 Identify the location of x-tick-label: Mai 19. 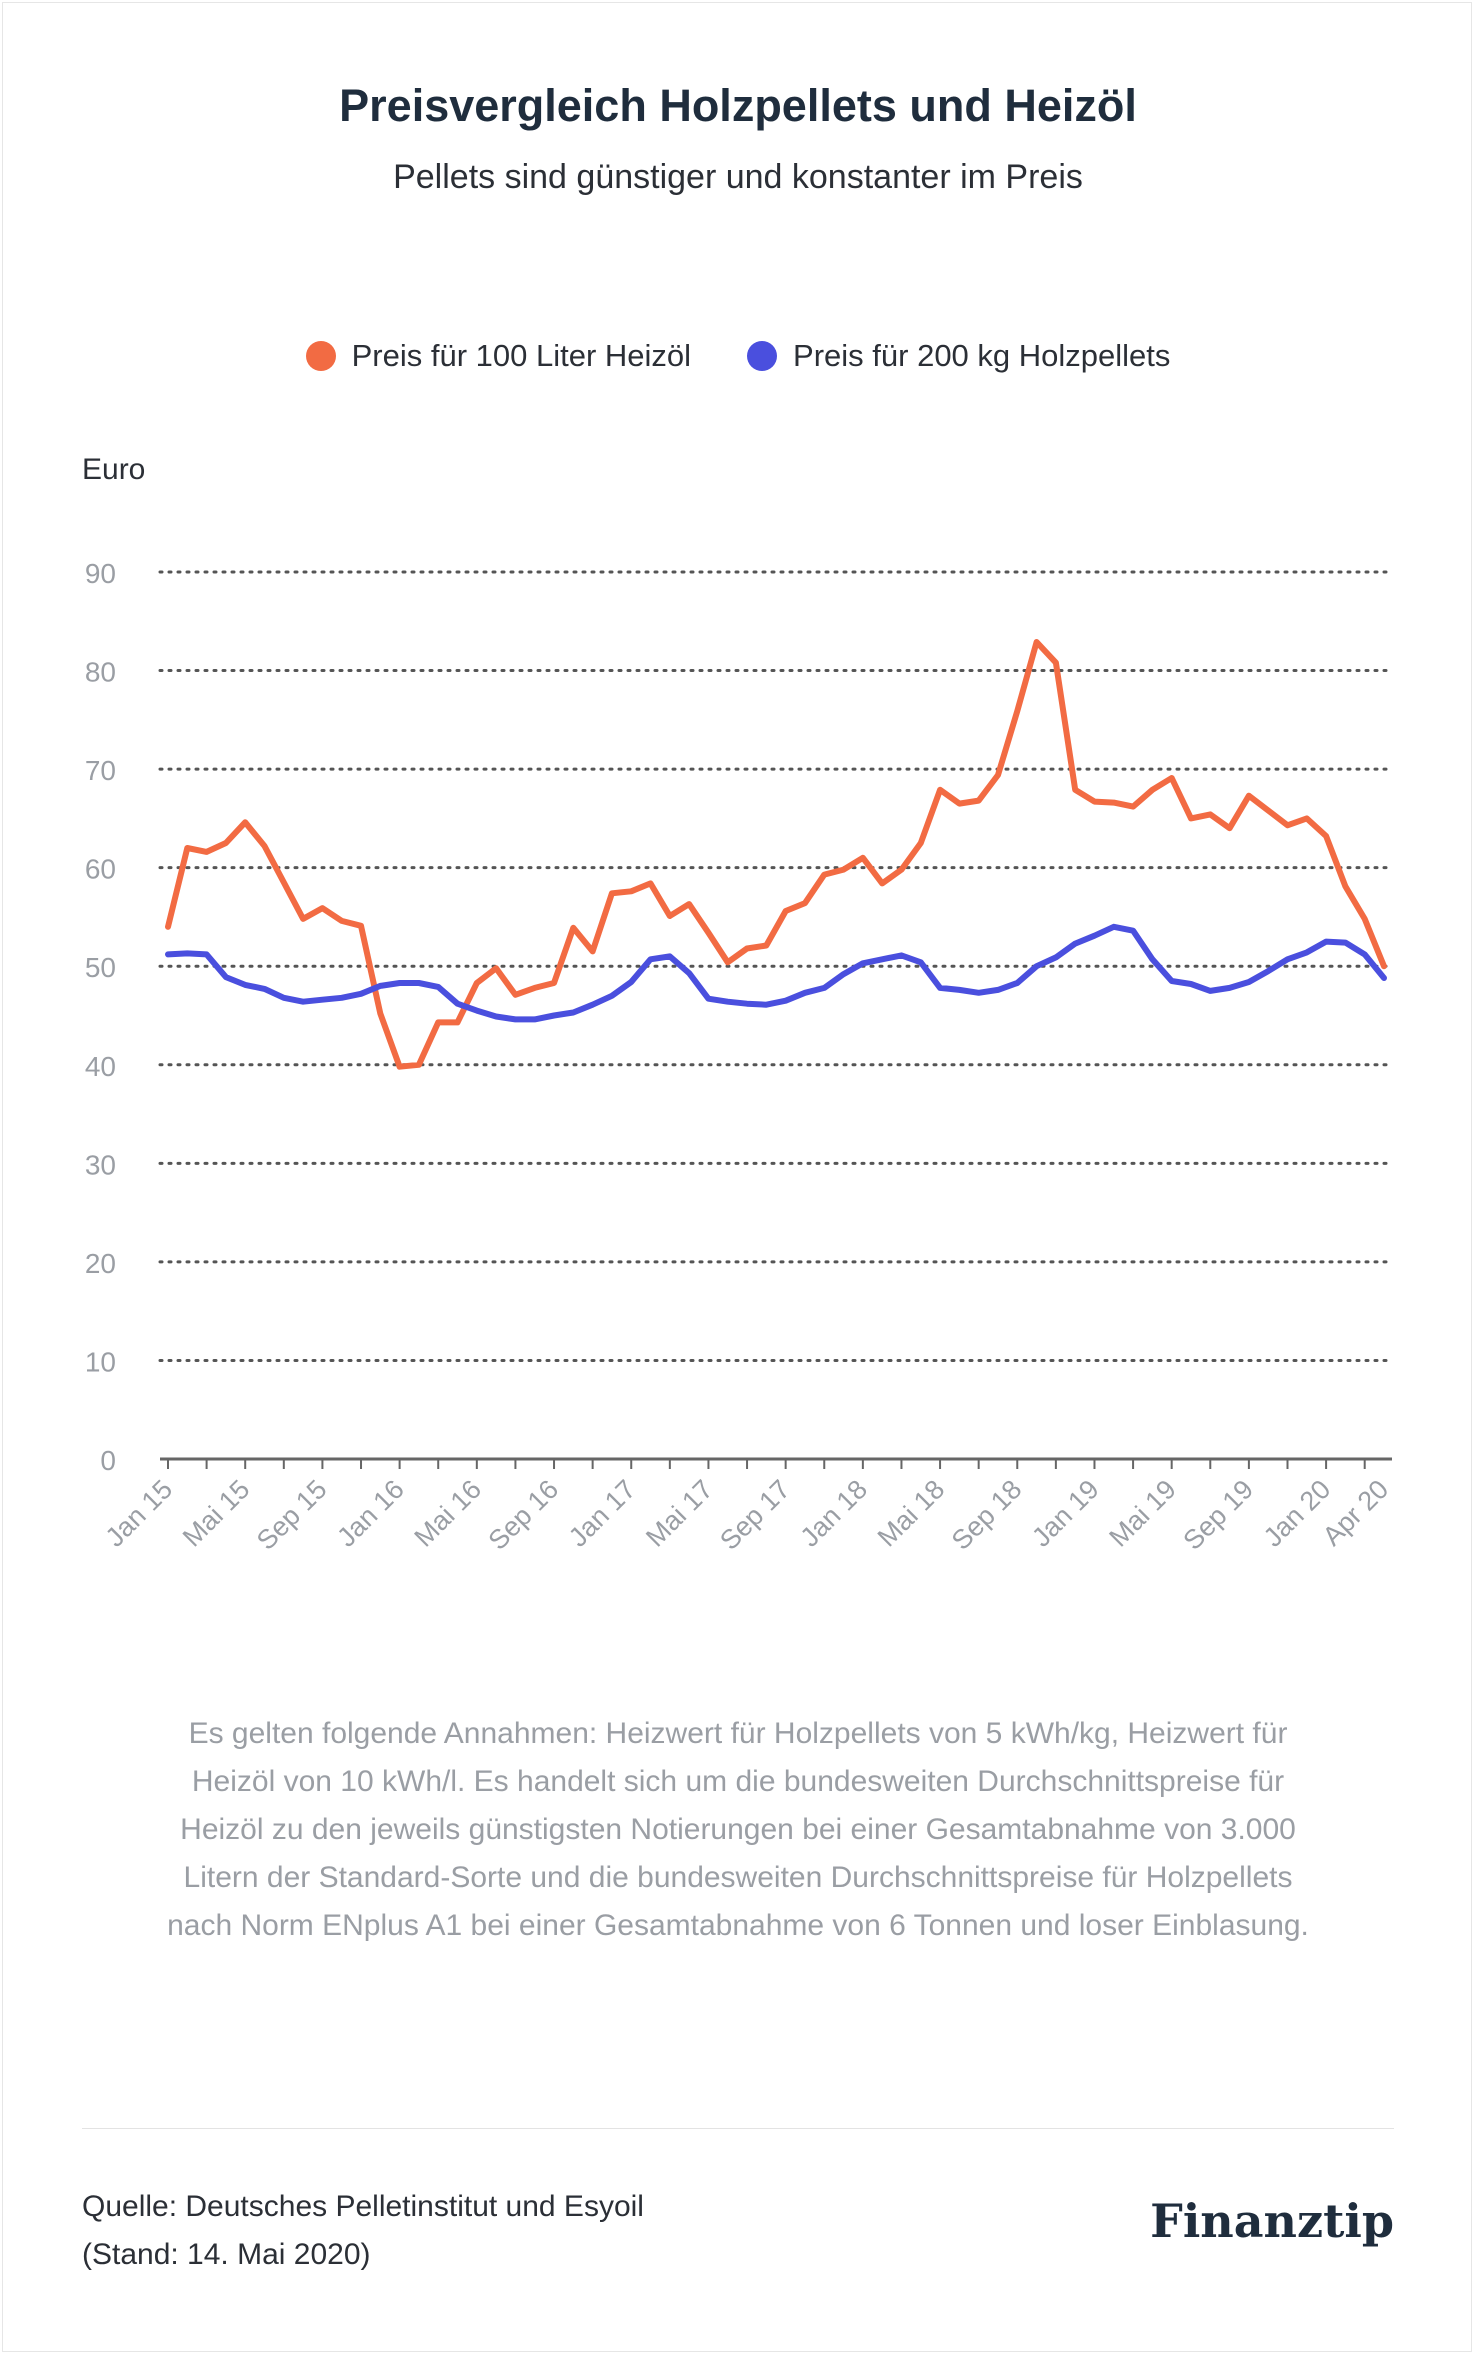
(1142, 1513).